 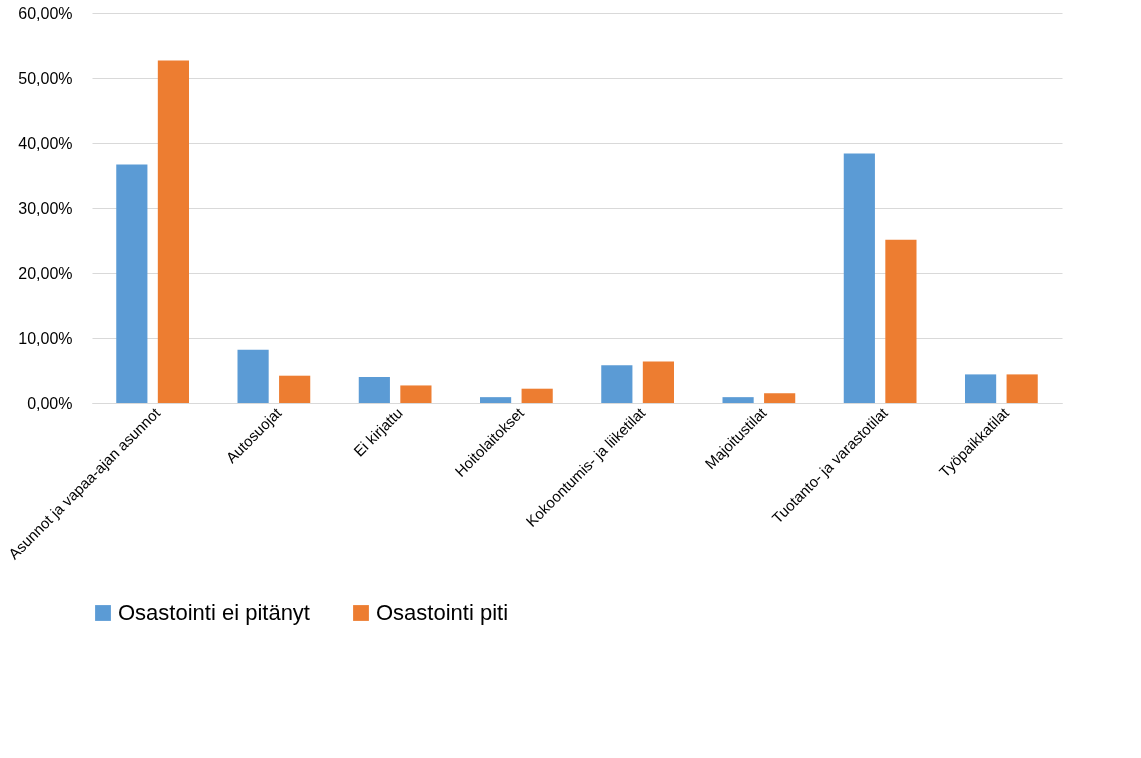 What do you see at coordinates (45, 338) in the screenshot?
I see `y-tick-label: 10,00%` at bounding box center [45, 338].